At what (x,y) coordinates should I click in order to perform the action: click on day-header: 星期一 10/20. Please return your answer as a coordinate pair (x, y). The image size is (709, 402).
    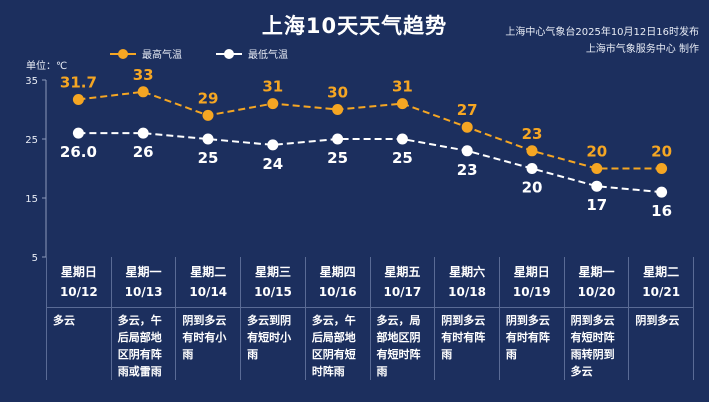
    Looking at the image, I should click on (597, 282).